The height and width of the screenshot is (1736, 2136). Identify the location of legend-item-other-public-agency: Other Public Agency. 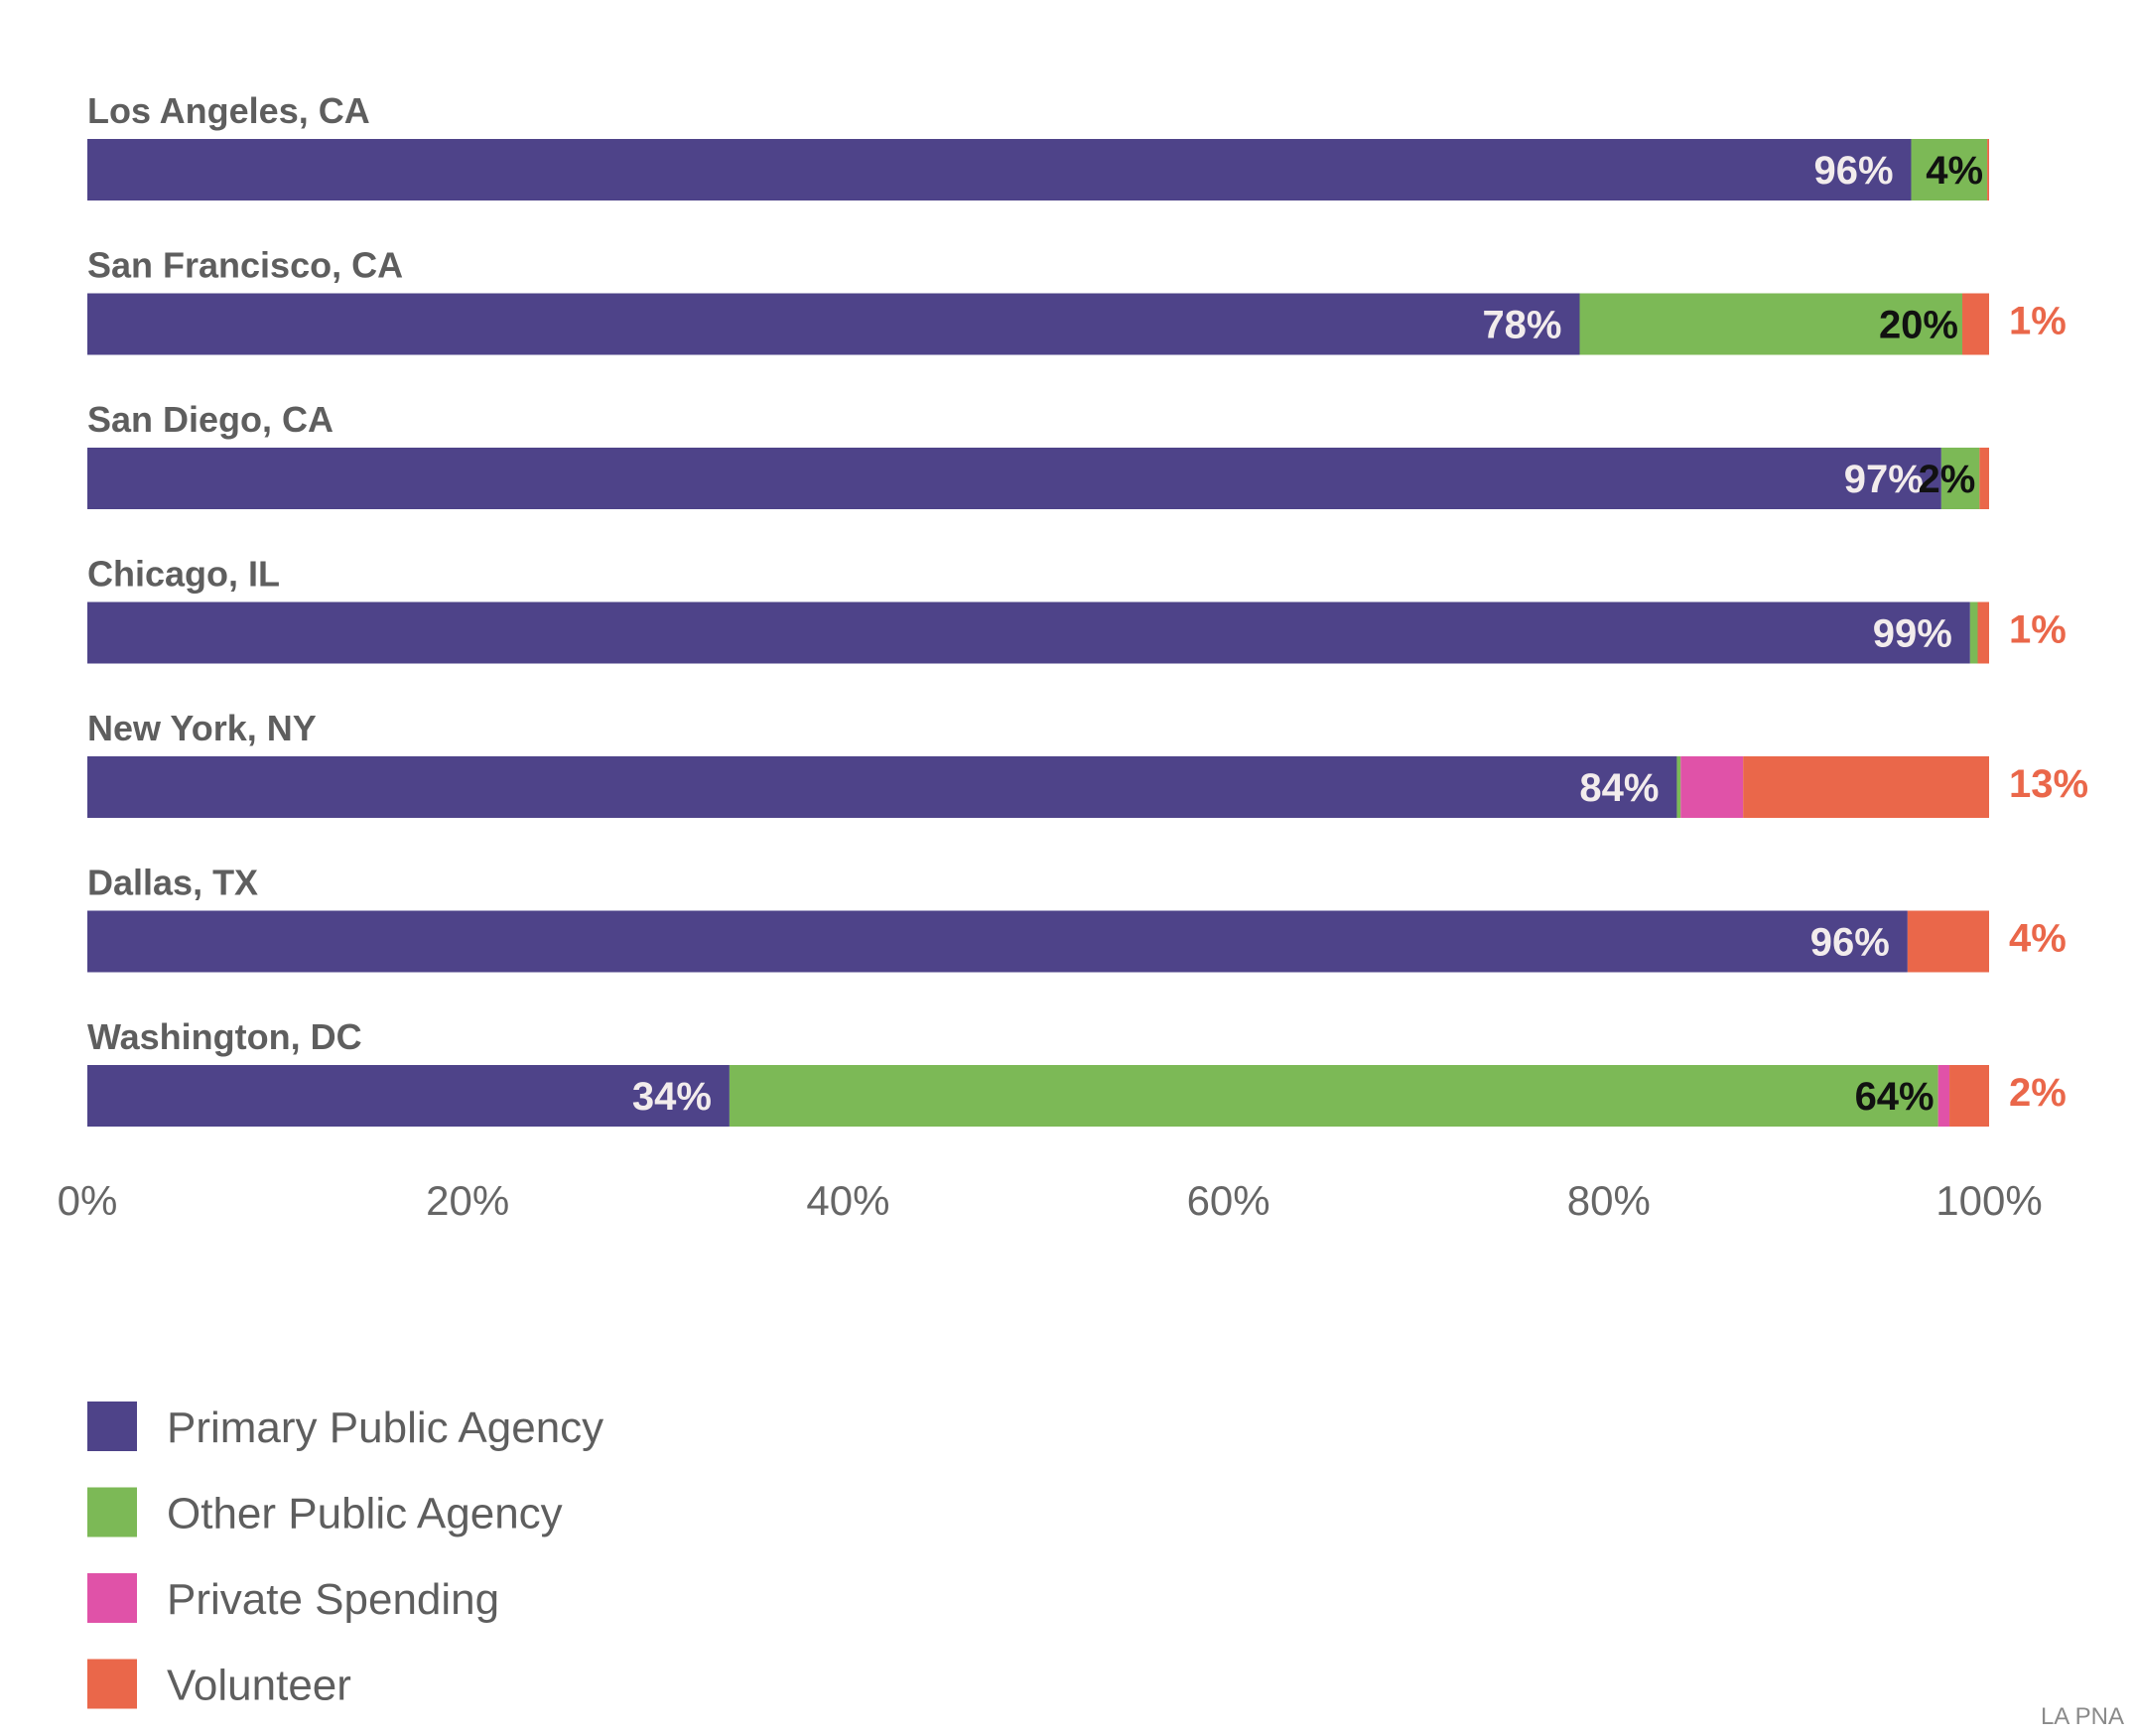
(325, 1512).